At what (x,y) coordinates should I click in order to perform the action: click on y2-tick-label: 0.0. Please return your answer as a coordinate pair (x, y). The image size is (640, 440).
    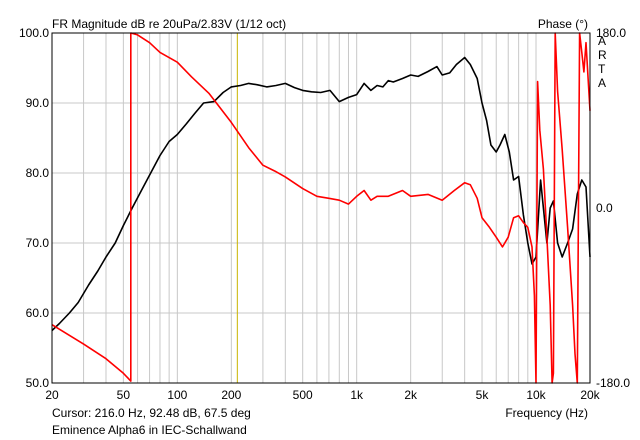
    Looking at the image, I should click on (604, 208).